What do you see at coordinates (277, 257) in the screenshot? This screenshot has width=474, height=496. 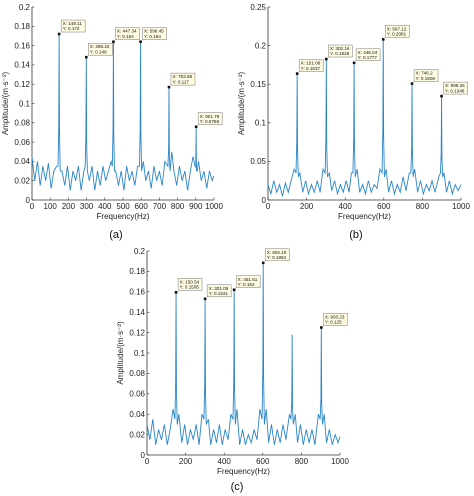 I see `datatip-y-label: Y: 0.1884` at bounding box center [277, 257].